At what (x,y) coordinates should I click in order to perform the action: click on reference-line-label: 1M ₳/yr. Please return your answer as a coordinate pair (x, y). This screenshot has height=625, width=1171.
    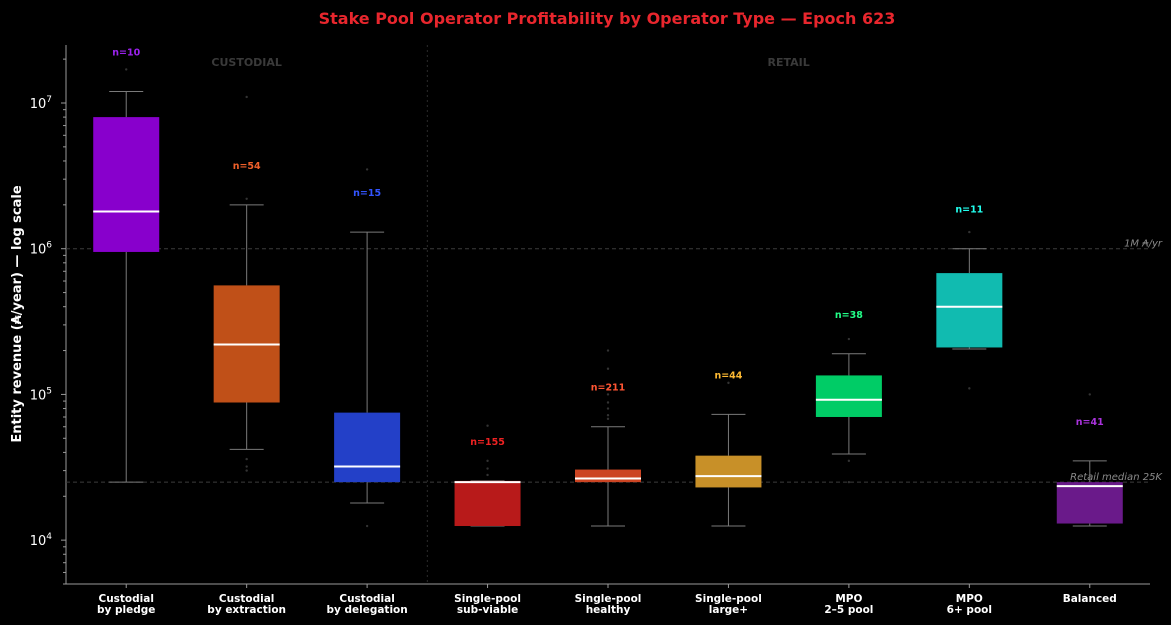
    Looking at the image, I should click on (1143, 244).